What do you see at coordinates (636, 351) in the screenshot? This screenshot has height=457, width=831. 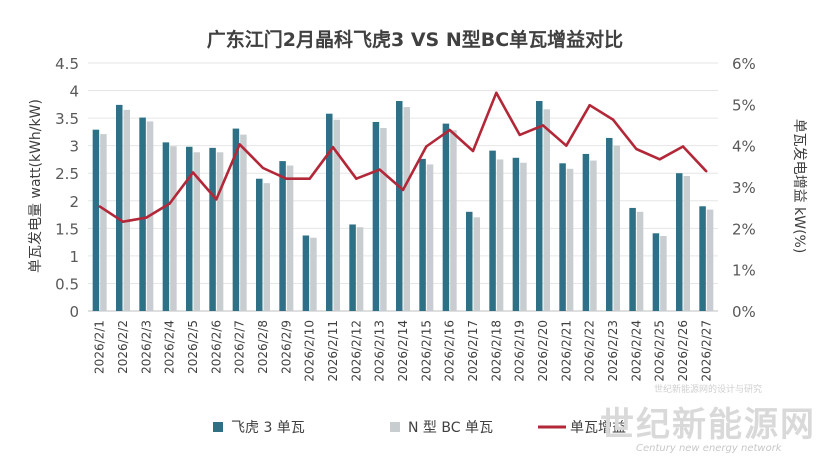 I see `x-tick-label: 2026/2/24` at bounding box center [636, 351].